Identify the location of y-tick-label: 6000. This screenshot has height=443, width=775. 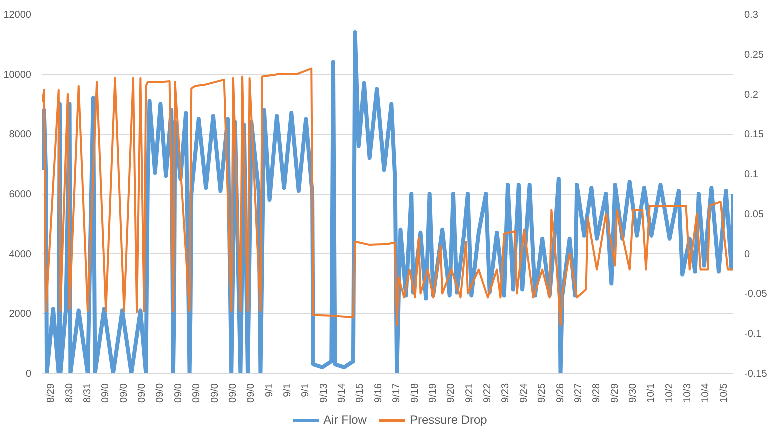
(20, 195).